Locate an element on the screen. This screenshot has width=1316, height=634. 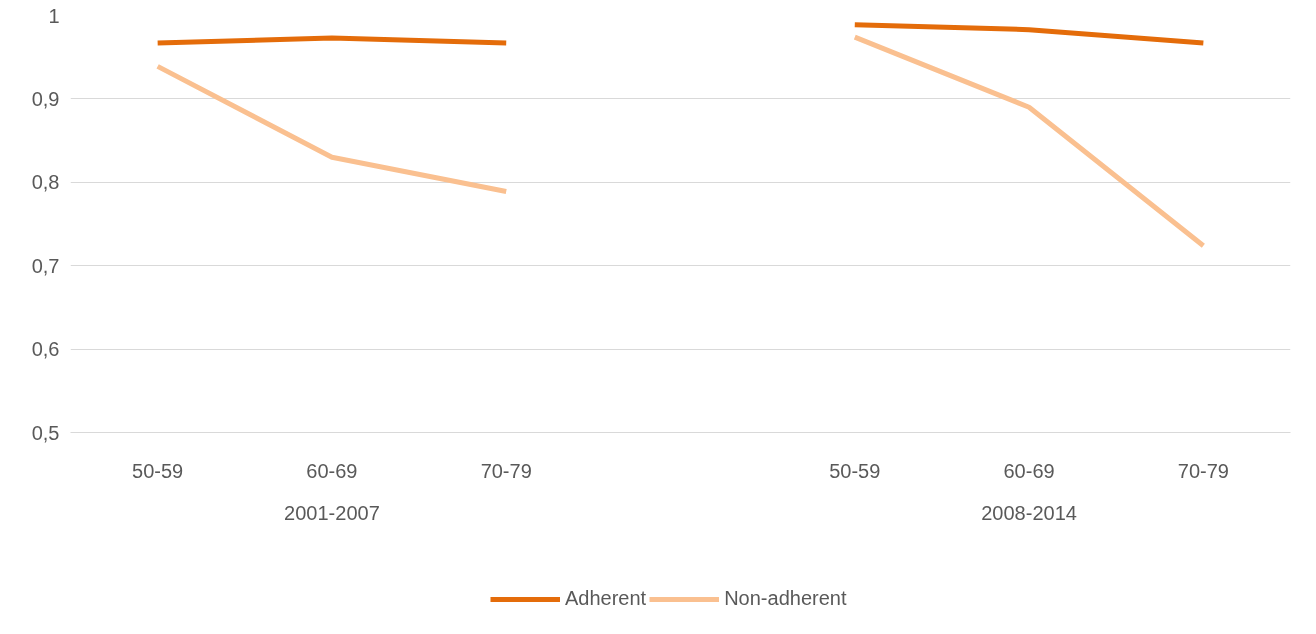
y-tick-label: 1 is located at coordinates (54, 15).